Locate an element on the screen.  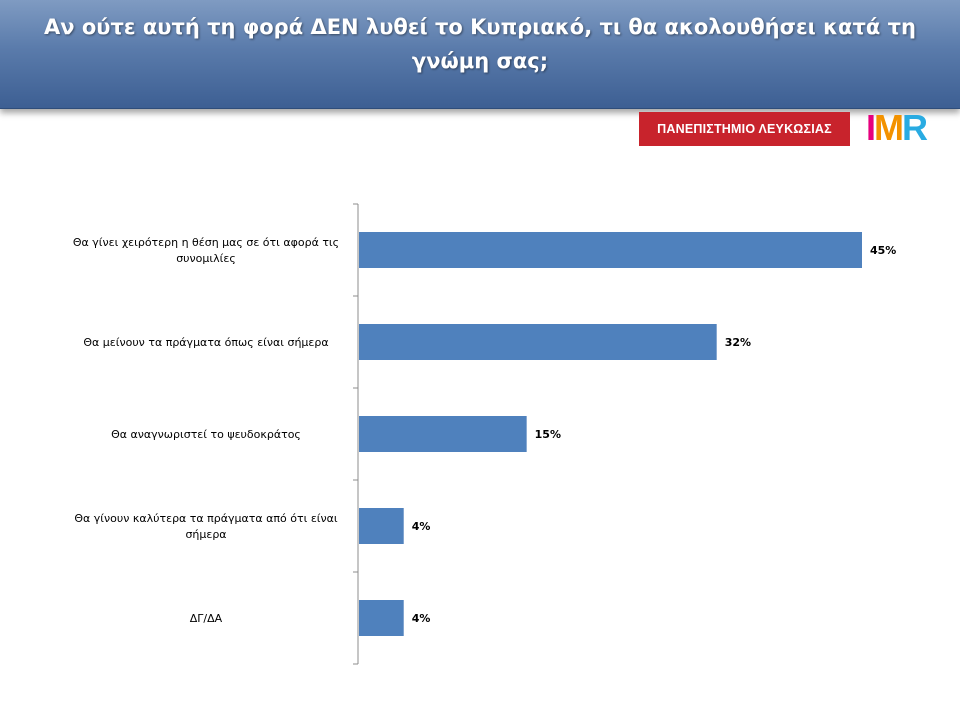
chart-axis is located at coordinates (356, 434).